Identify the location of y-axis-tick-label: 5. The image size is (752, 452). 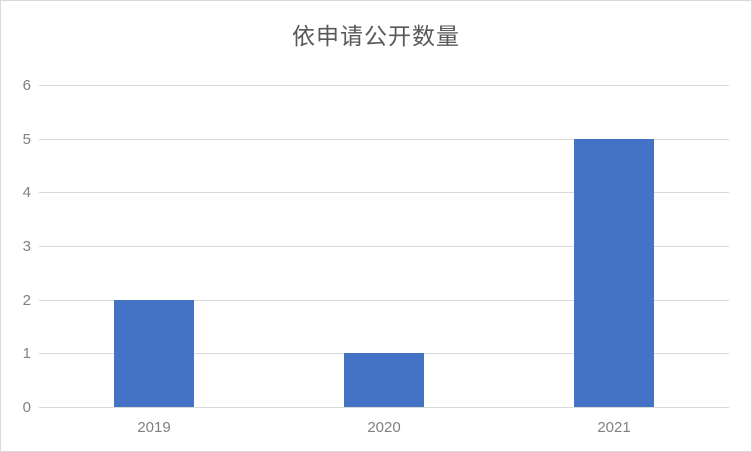
(26, 139).